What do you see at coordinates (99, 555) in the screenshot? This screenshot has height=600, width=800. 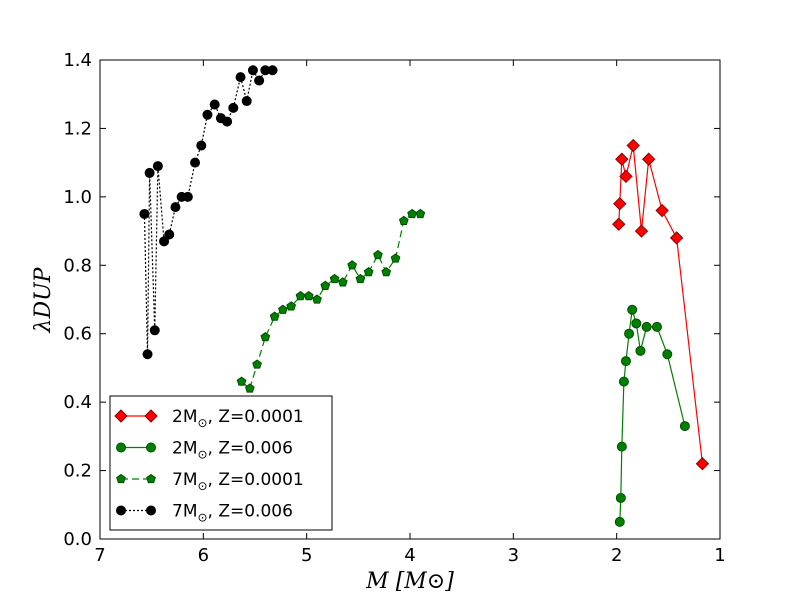 I see `x-tick-label: 7` at bounding box center [99, 555].